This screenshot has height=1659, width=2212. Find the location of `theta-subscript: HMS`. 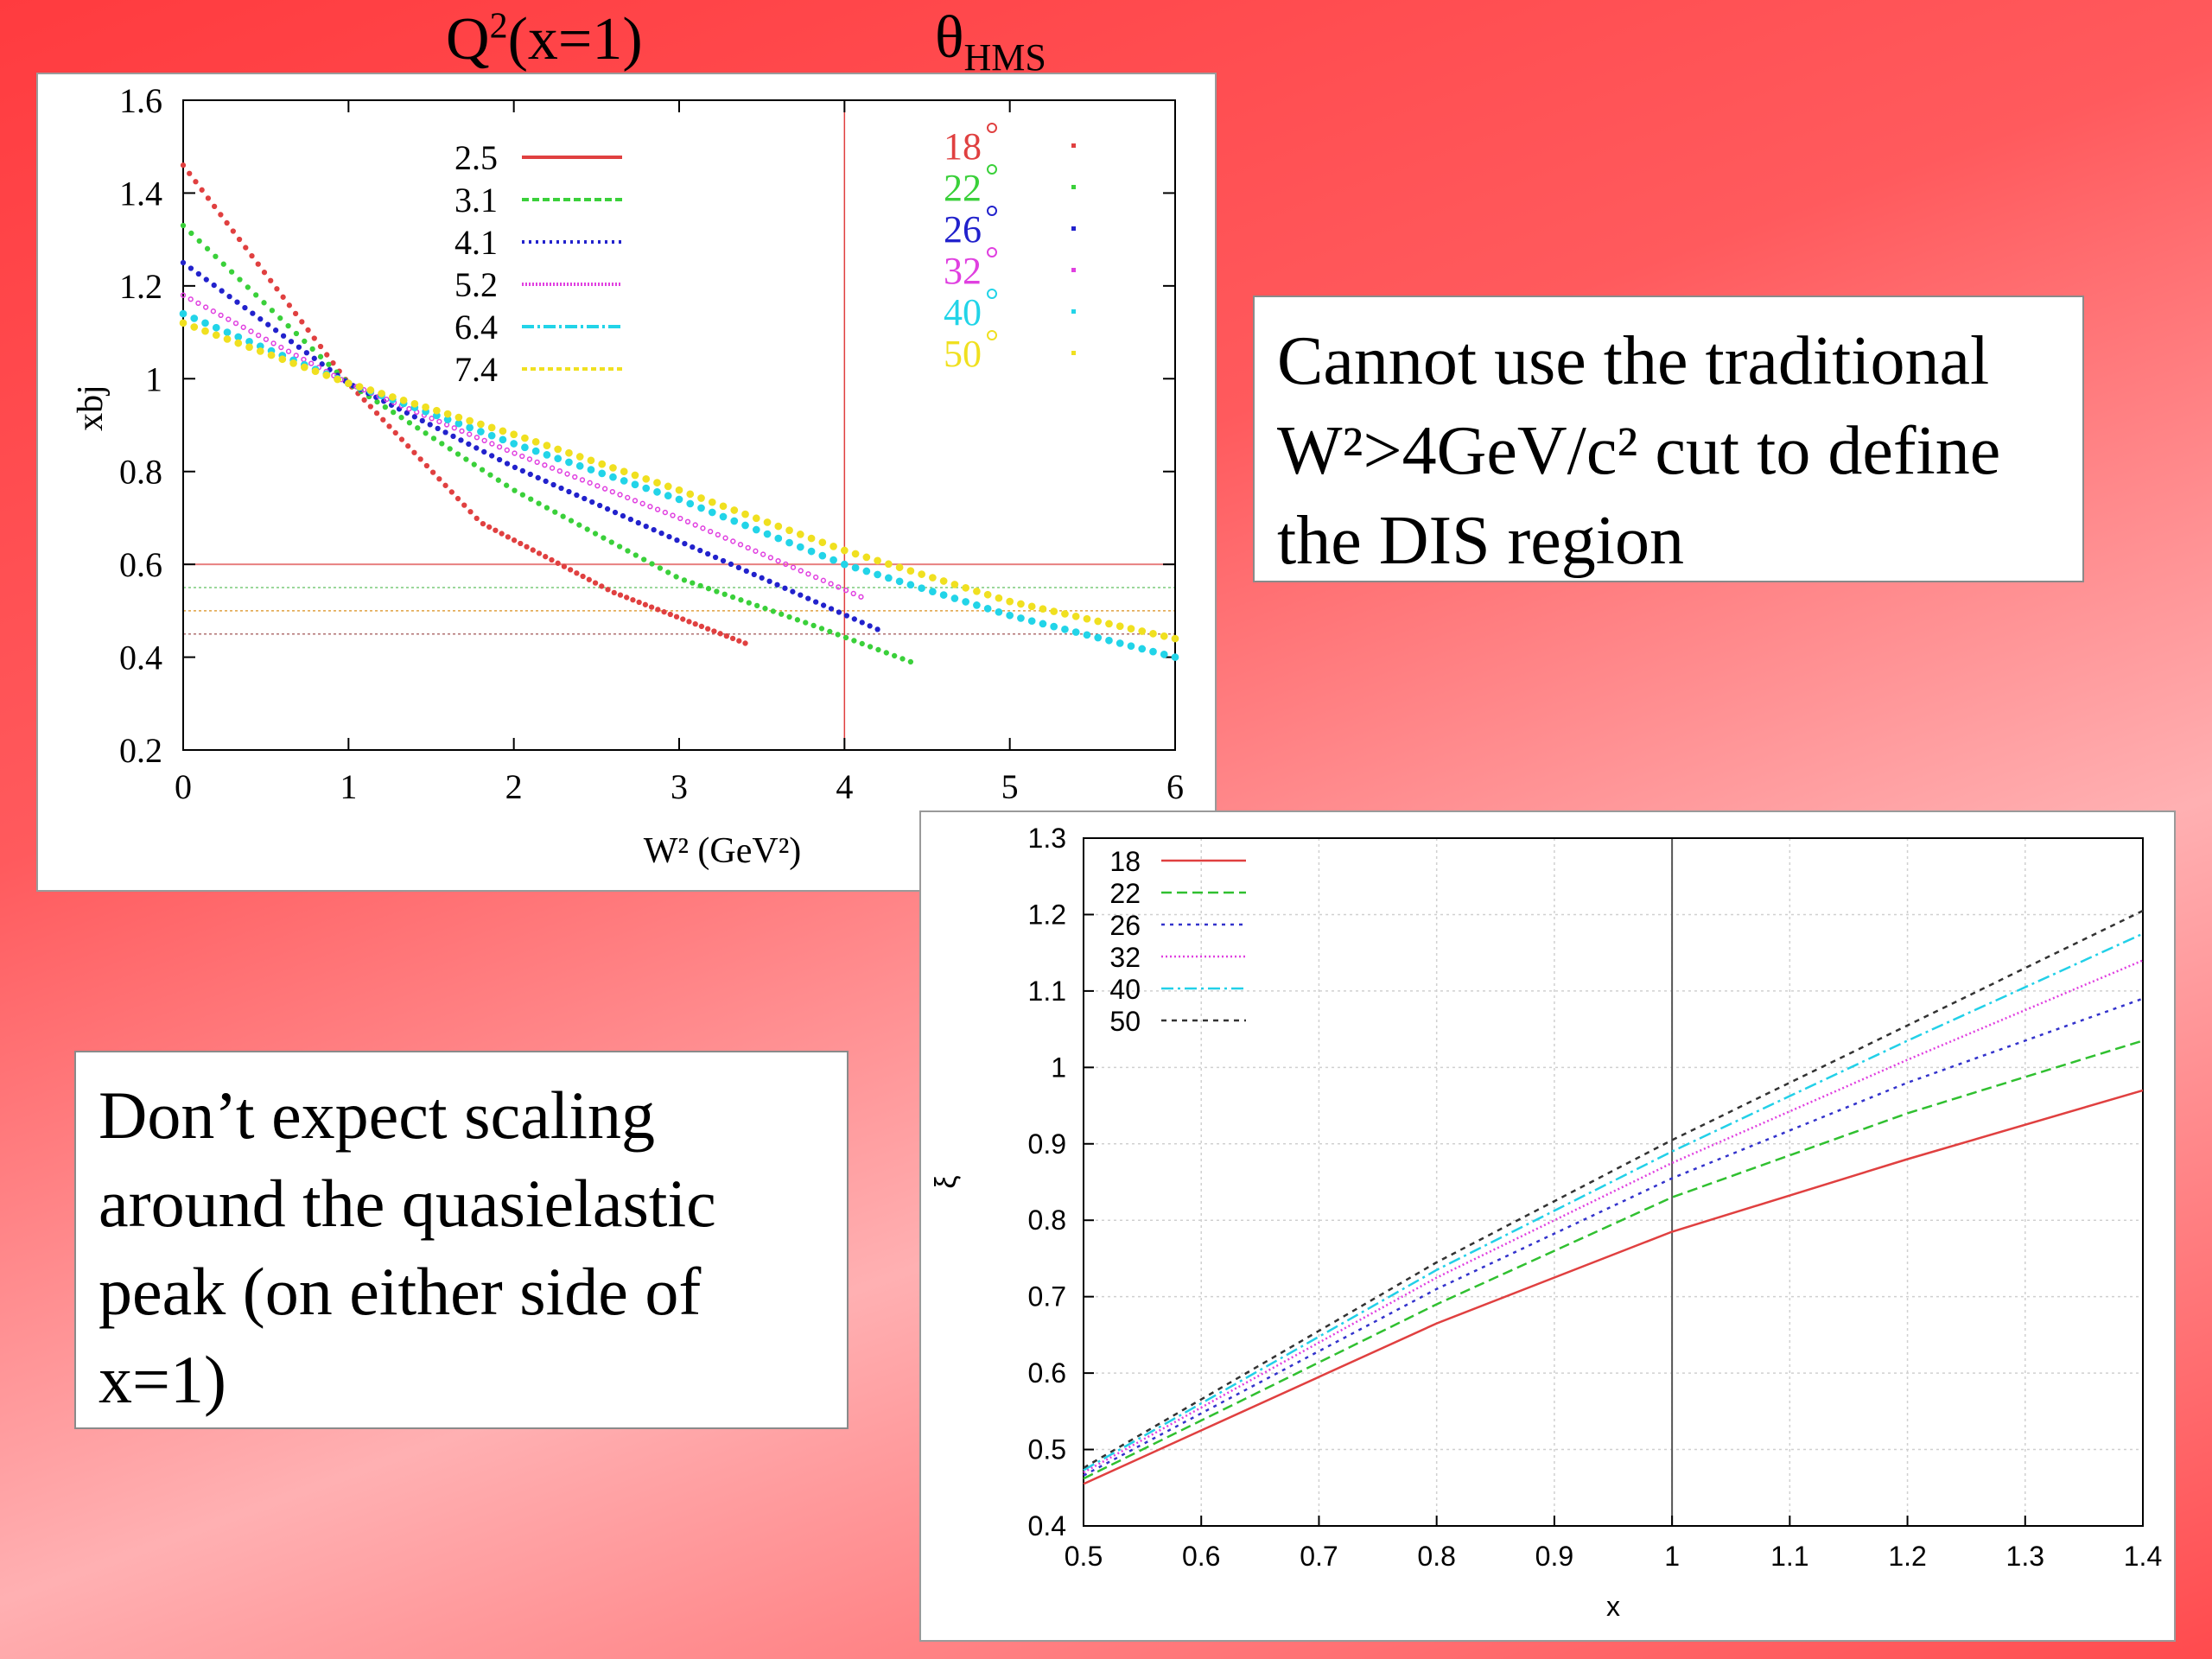

theta-subscript: HMS is located at coordinates (1004, 57).